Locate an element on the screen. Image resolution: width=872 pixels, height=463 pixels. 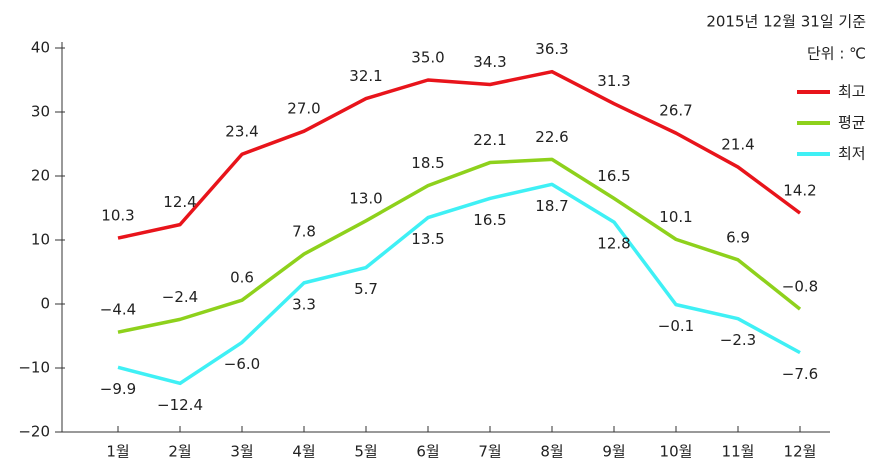
data-label: 12.4 is located at coordinates (179, 202).